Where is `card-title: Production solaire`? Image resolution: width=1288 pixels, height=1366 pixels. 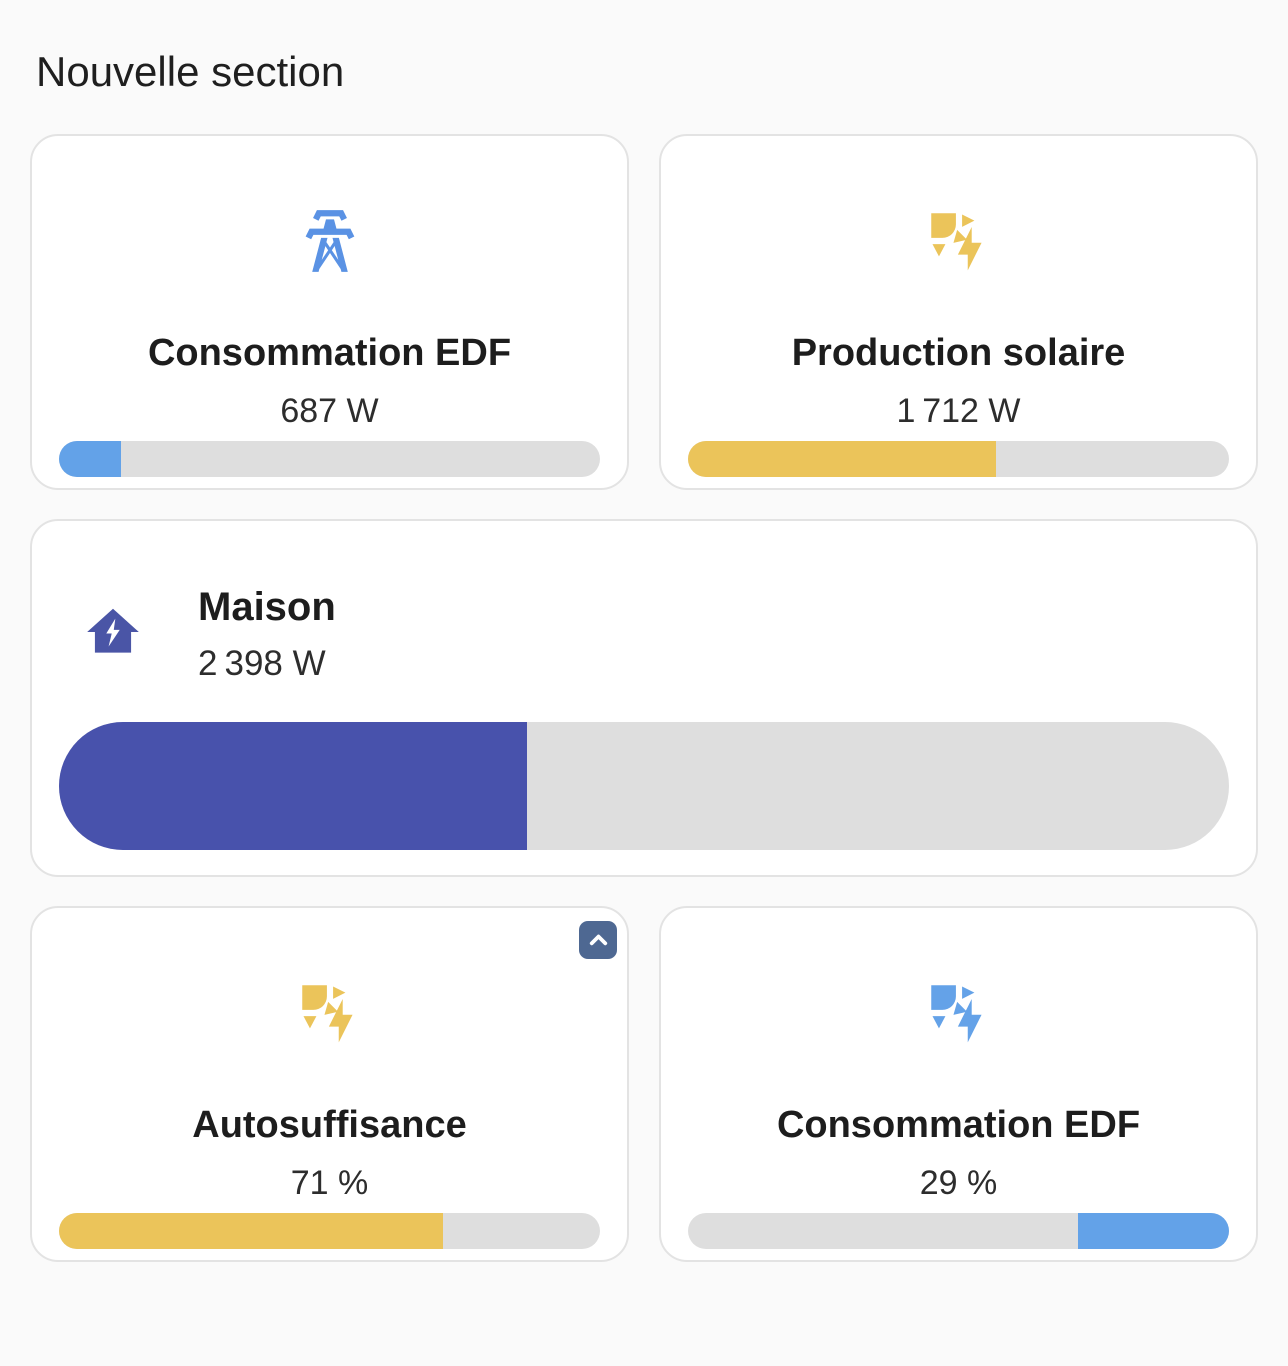
card-title: Production solaire is located at coordinates (958, 353).